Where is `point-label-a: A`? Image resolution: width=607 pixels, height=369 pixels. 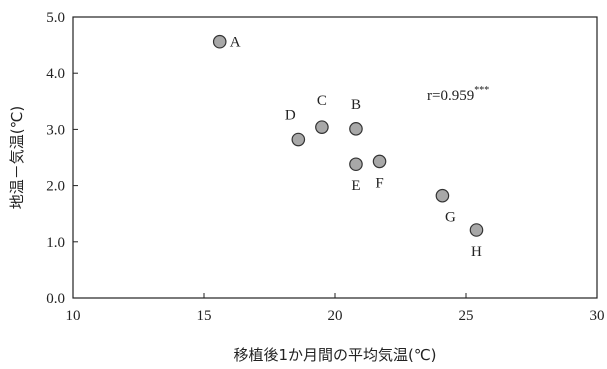 point-label-a: A is located at coordinates (235, 43).